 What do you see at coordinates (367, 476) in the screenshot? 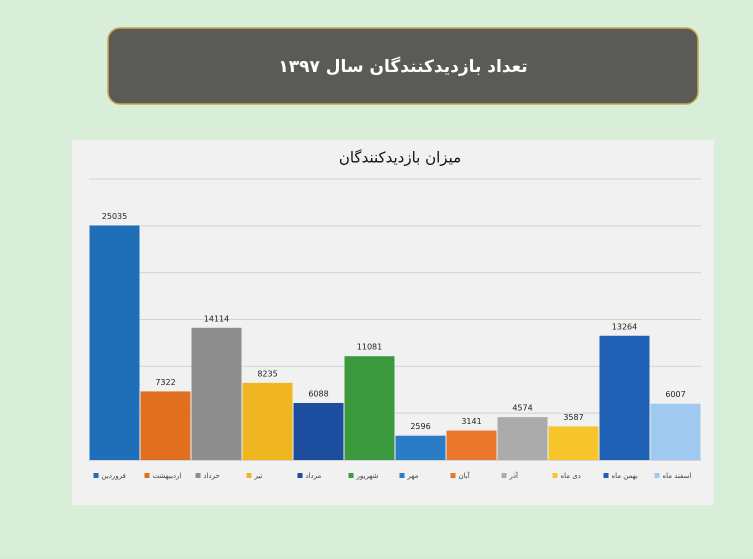
I see `legend-label: شهریور` at bounding box center [367, 476].